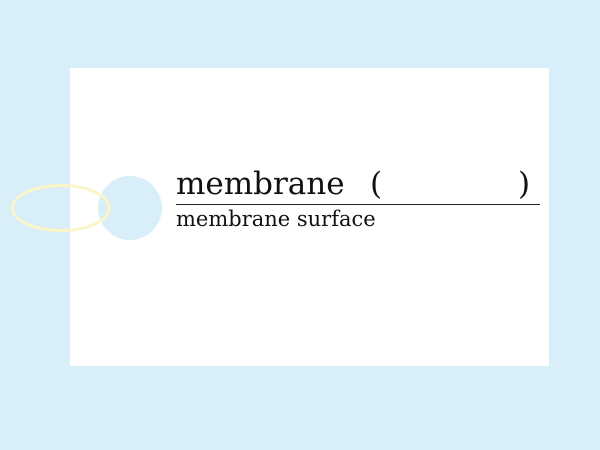 The image size is (600, 450). Describe the element at coordinates (376, 184) in the screenshot. I see `blank-open-paren: (` at that location.